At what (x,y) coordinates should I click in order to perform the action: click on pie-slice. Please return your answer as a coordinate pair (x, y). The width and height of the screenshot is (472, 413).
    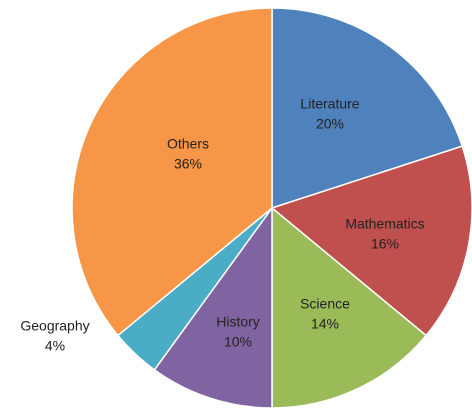
    Looking at the image, I should click on (213, 307).